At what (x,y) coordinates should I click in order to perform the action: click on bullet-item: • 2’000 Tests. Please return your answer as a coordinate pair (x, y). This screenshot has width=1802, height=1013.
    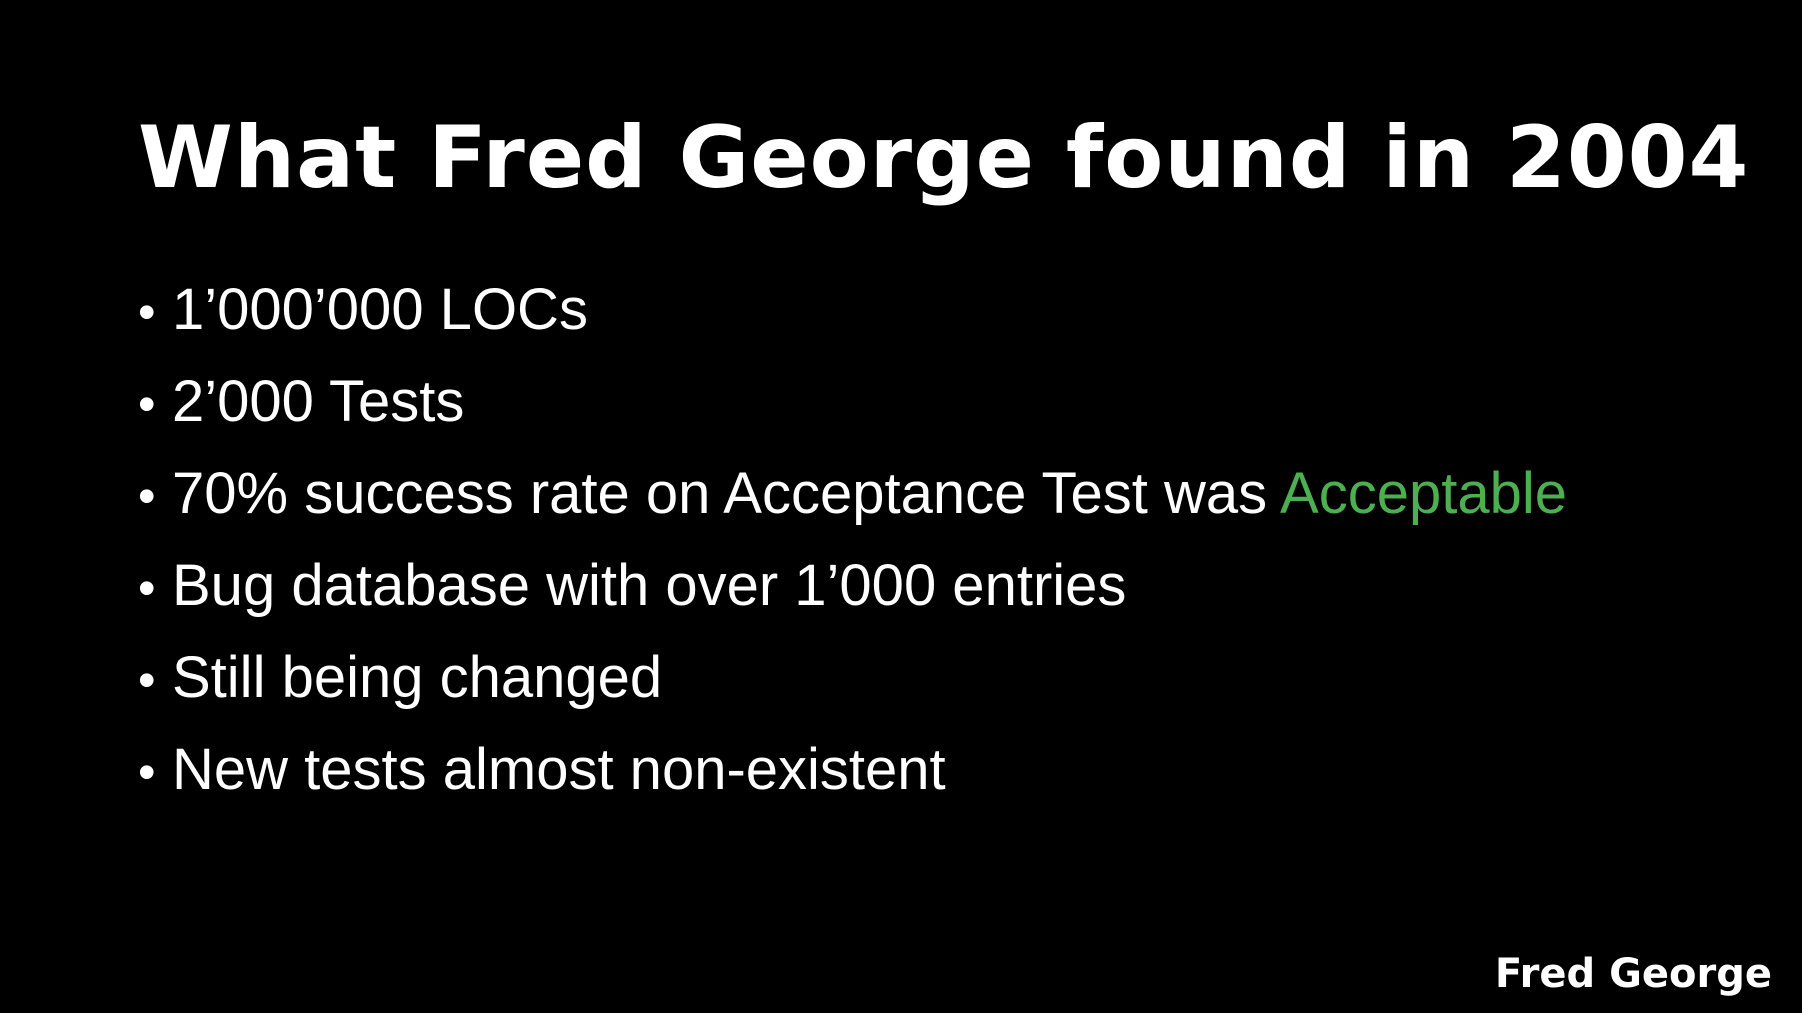
    Looking at the image, I should click on (852, 408).